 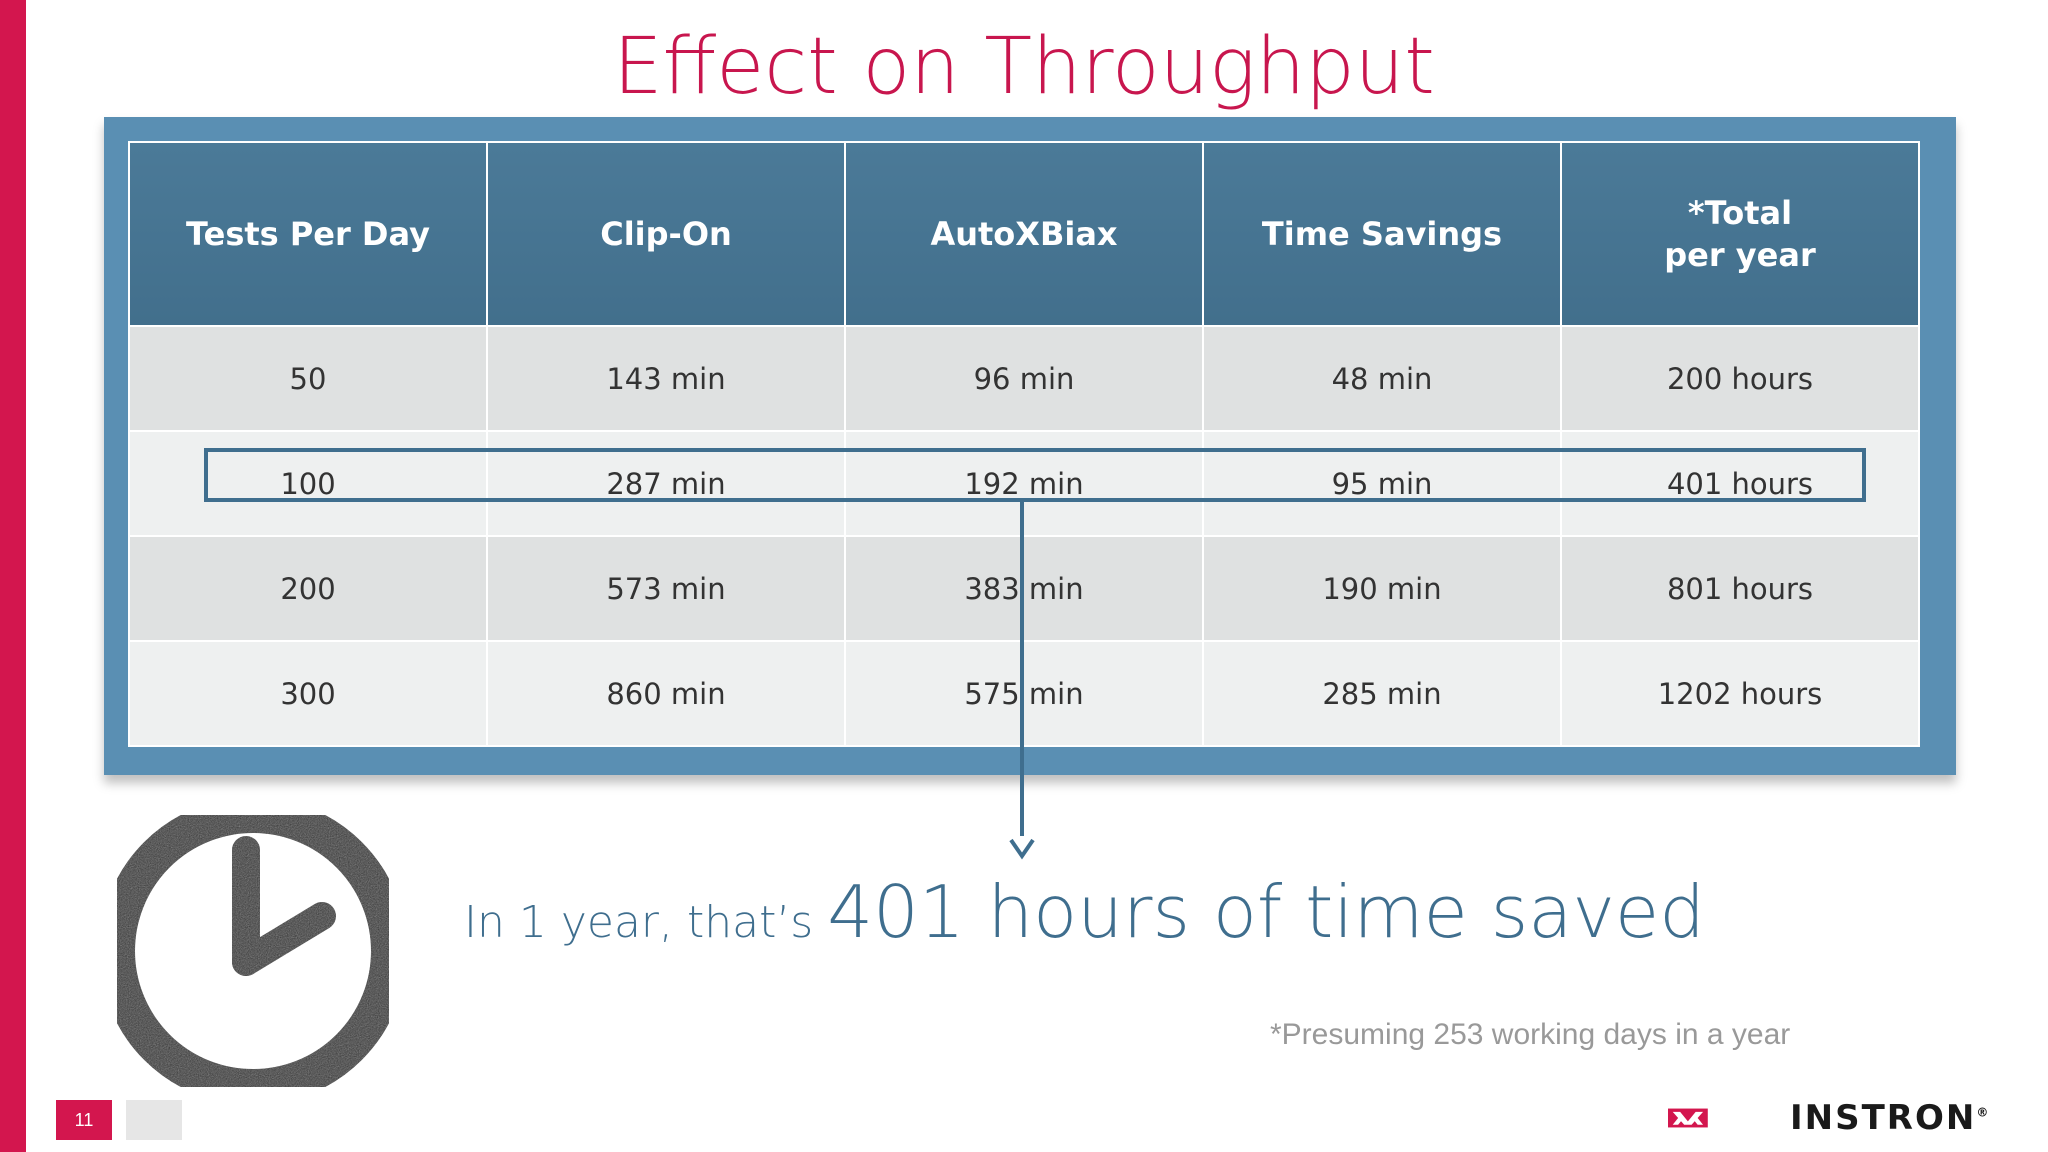 I want to click on table-cell: 575 min, so click(x=1024, y=693).